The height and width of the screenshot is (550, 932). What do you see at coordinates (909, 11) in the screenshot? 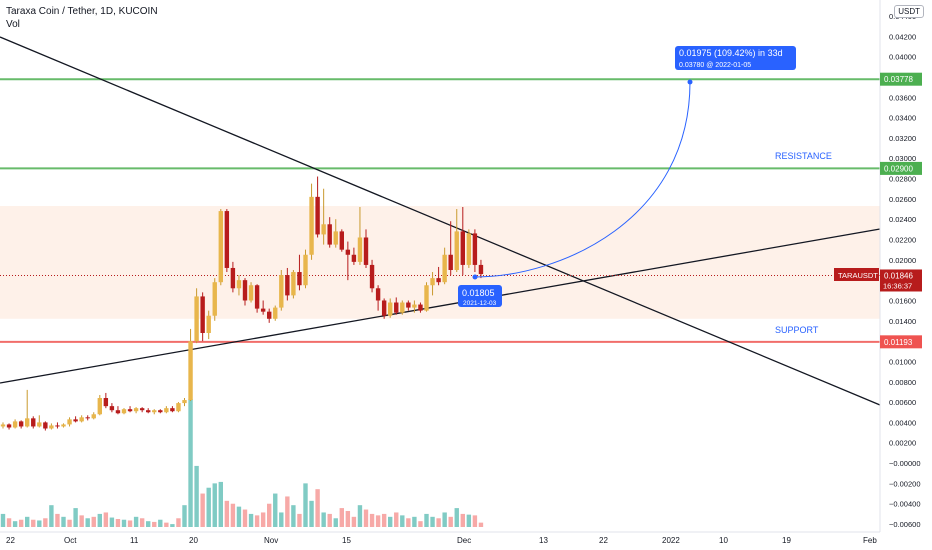
I see `currency-button: USDT` at bounding box center [909, 11].